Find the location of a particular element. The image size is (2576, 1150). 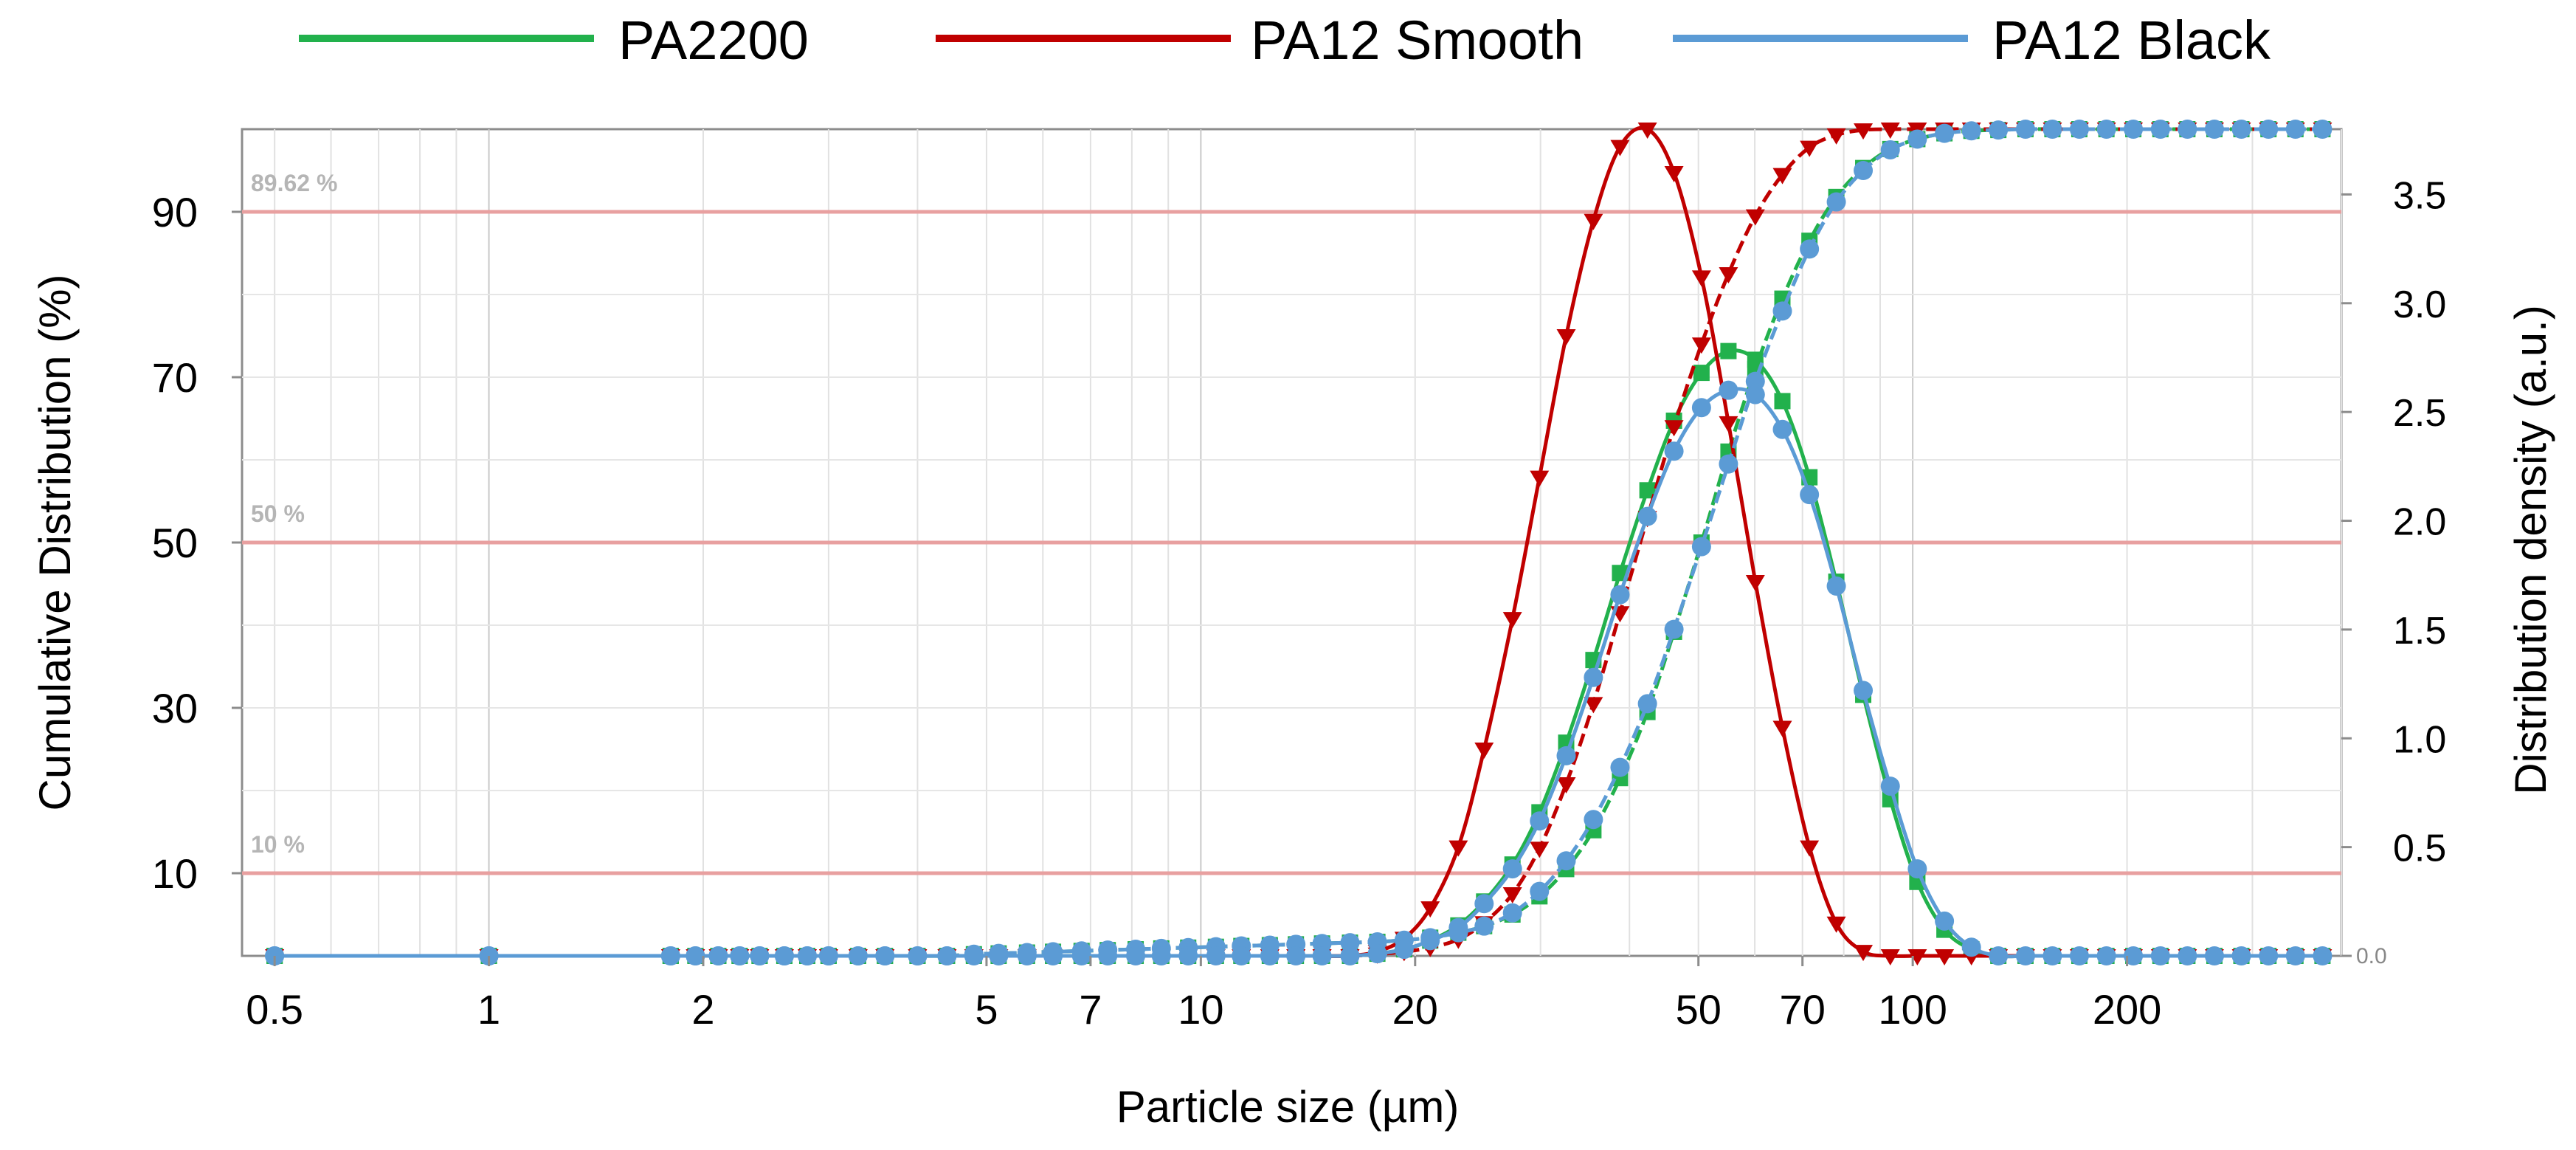

legend-label-pa2200: PA2200 is located at coordinates (713, 41).